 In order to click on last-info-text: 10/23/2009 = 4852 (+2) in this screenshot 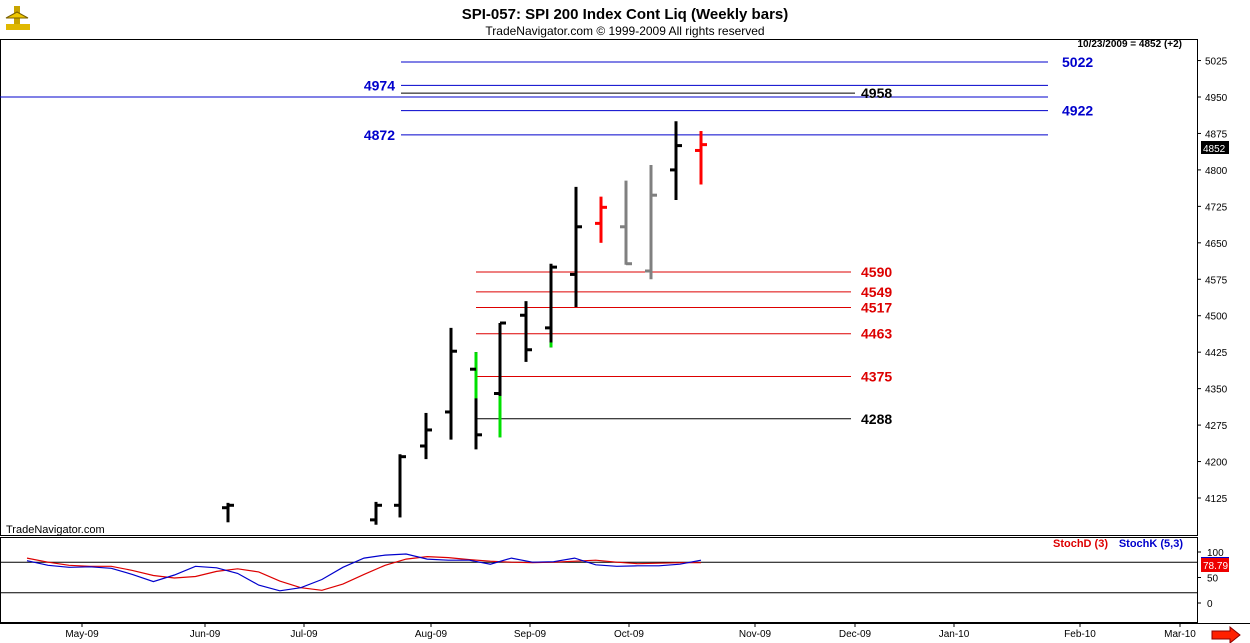, I will do `click(1129, 44)`.